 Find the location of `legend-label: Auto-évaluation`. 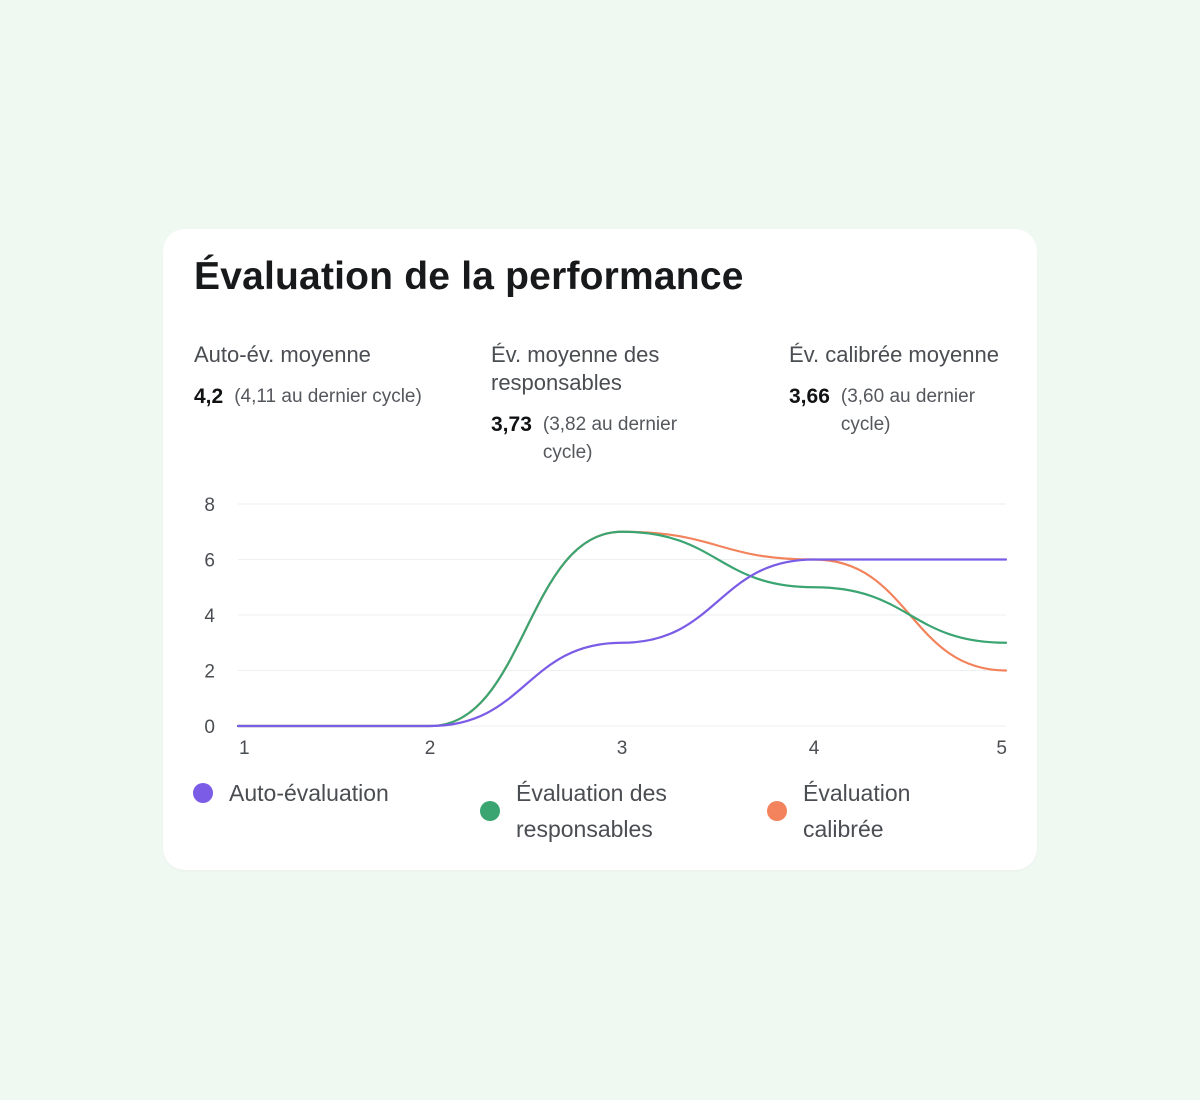

legend-label: Auto-évaluation is located at coordinates (309, 793).